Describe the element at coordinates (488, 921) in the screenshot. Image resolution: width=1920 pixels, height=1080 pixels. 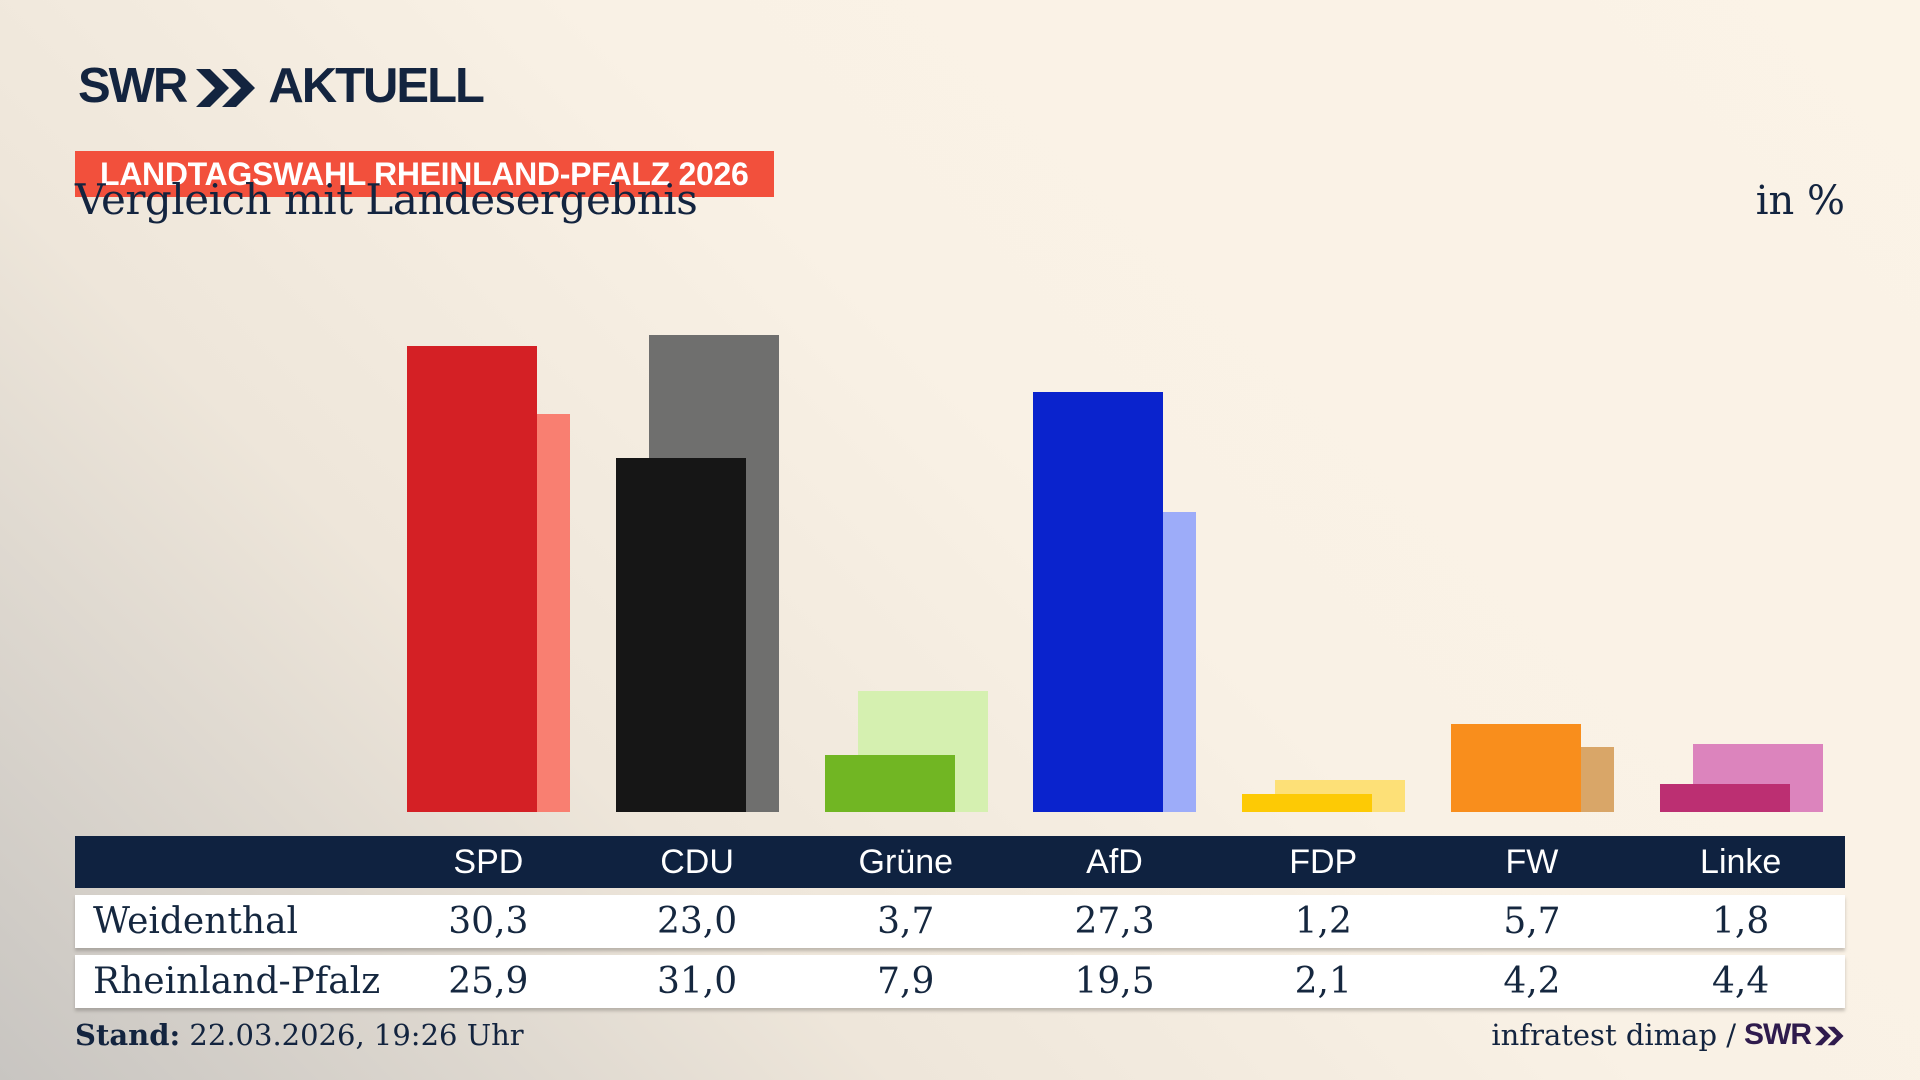
I see `table-cell: 30,3` at that location.